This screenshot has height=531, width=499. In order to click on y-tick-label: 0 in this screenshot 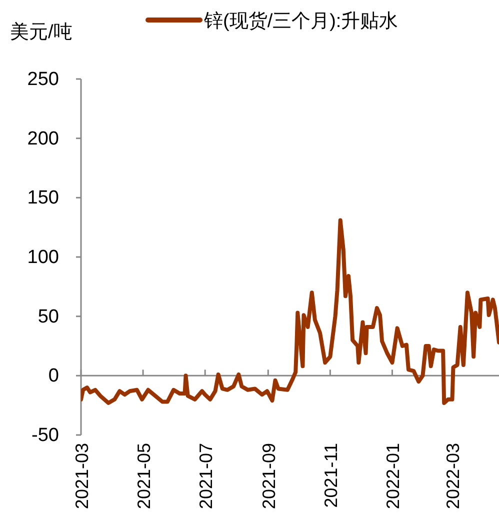, I will do `click(53, 376)`.